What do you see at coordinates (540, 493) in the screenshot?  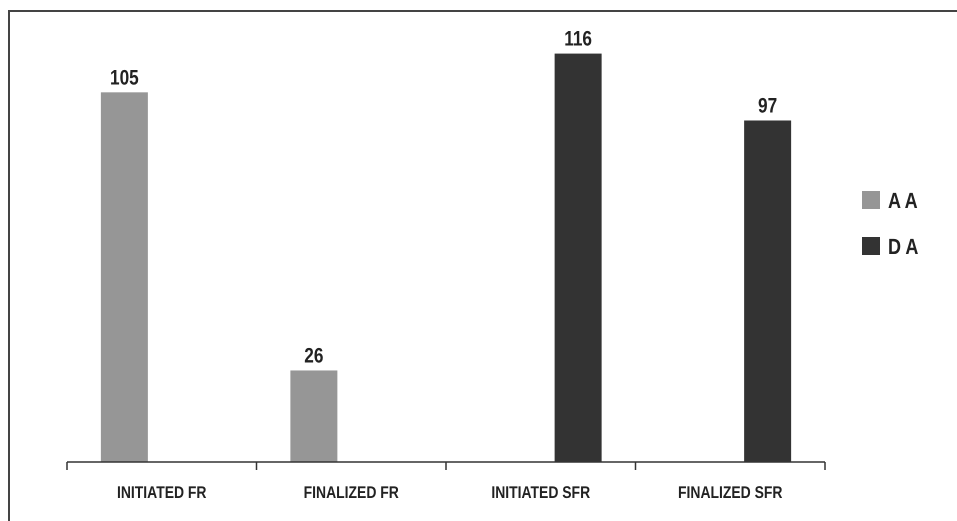 I see `x-tick-label: INITIATED SFR` at bounding box center [540, 493].